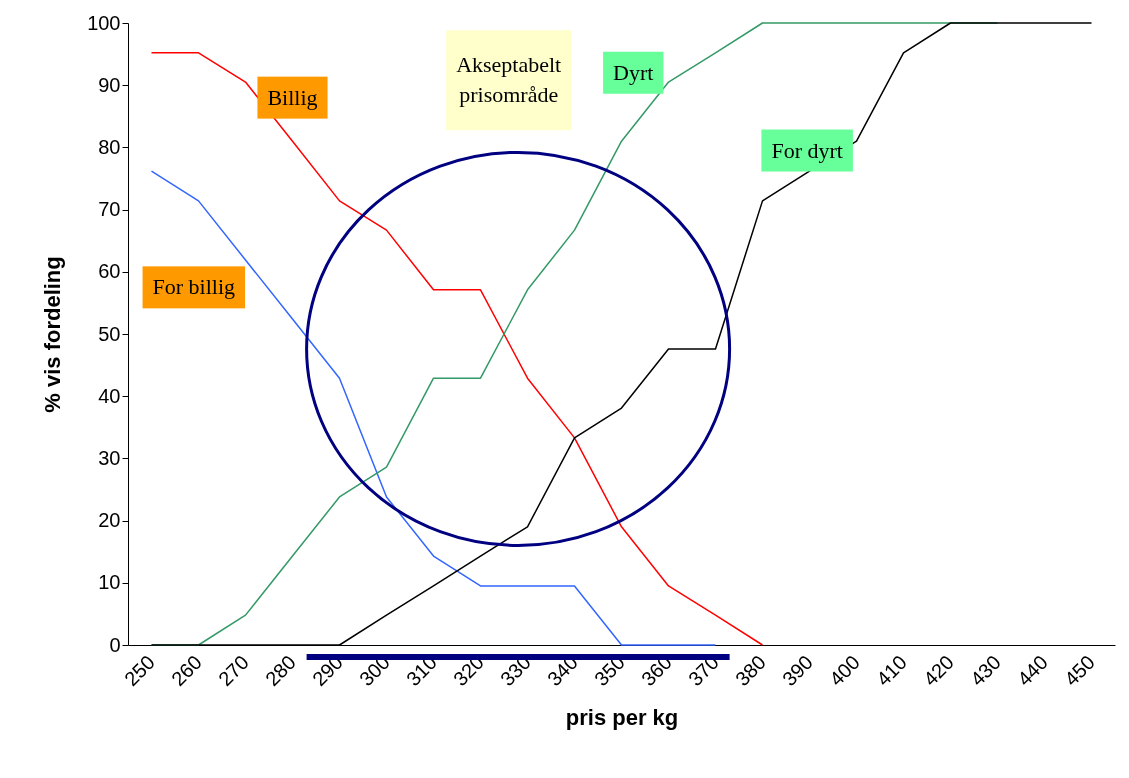 The height and width of the screenshot is (778, 1129). Describe the element at coordinates (115, 644) in the screenshot. I see `y-tick-label: 0` at that location.